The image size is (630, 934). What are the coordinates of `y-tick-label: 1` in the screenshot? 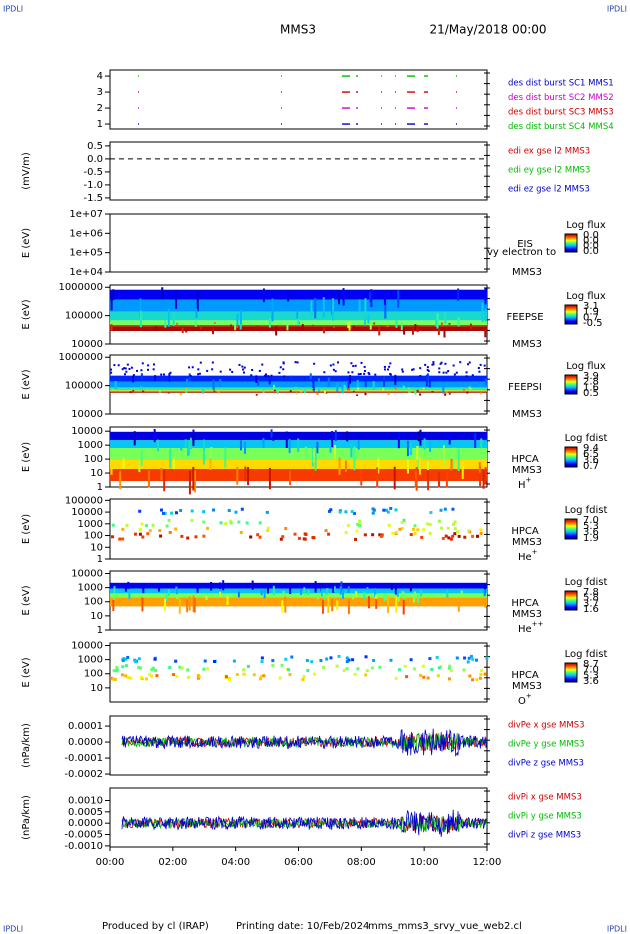 It's located at (100, 124).